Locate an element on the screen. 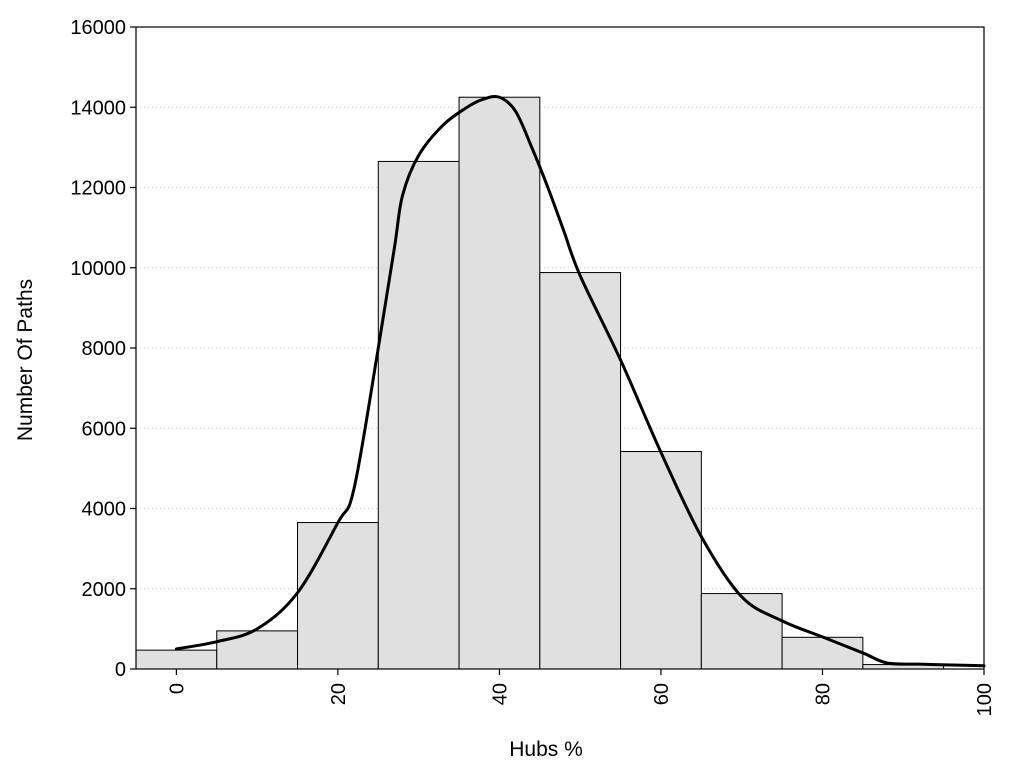  y-tick-label: 10000 is located at coordinates (98, 269).